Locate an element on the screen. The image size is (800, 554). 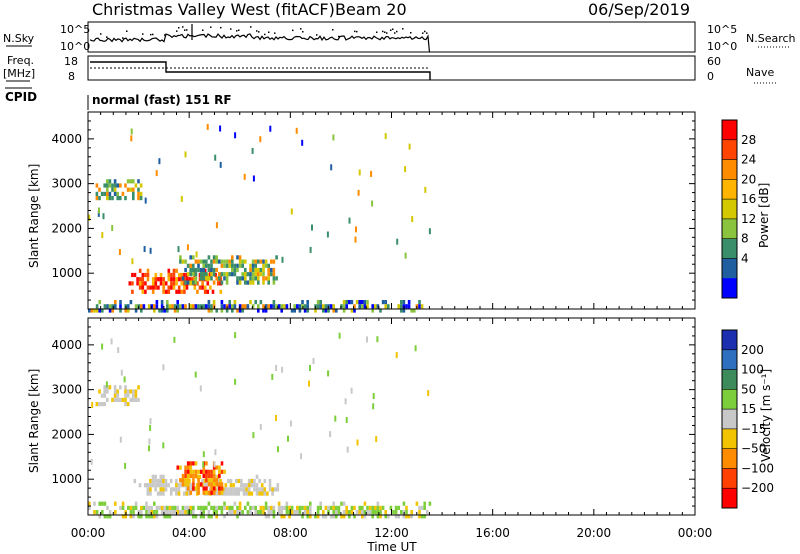
power-colorbar: 28 24 20 16 12 8 4 Power [dB] is located at coordinates (746, 209).